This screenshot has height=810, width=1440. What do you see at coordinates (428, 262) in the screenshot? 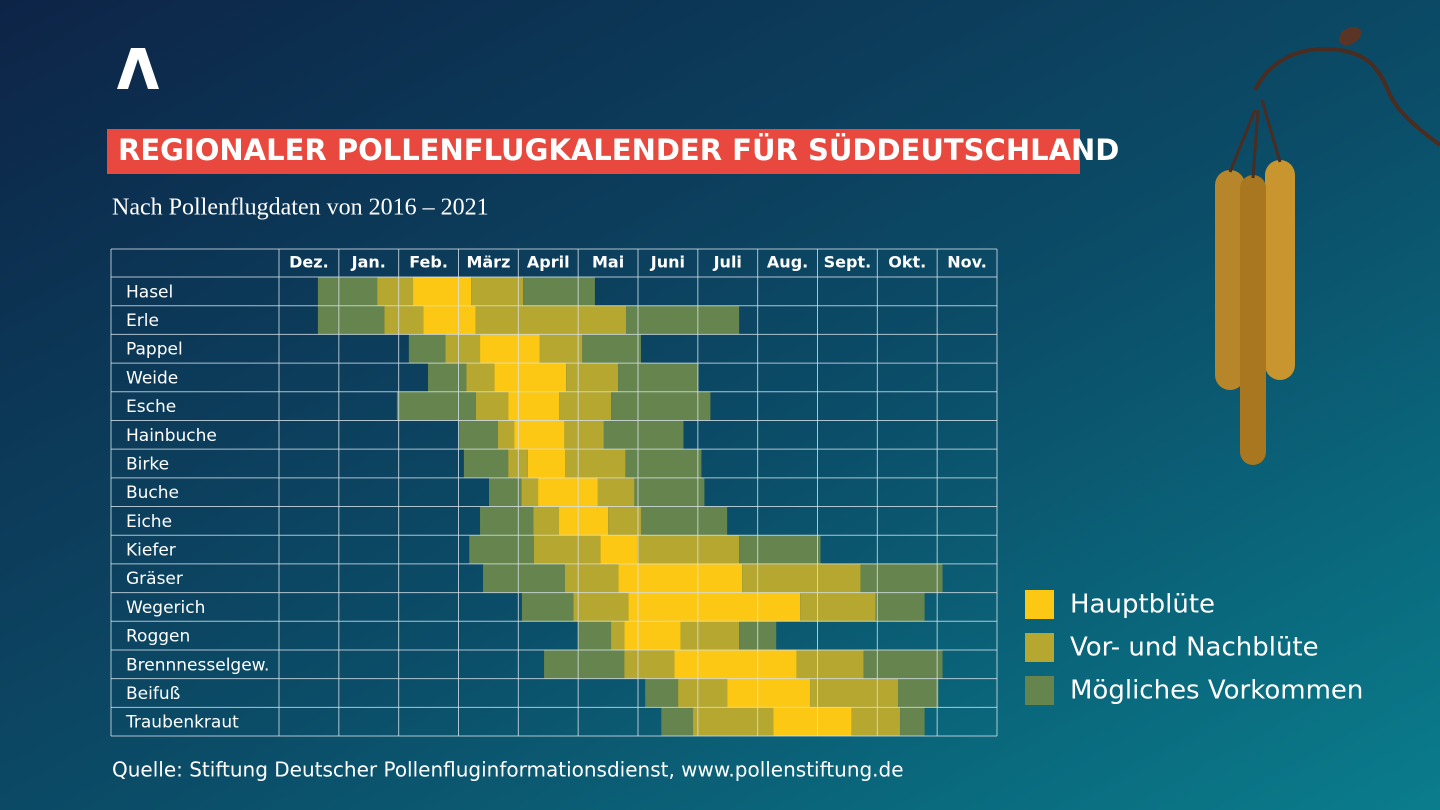
I see `month-label: Feb.` at bounding box center [428, 262].